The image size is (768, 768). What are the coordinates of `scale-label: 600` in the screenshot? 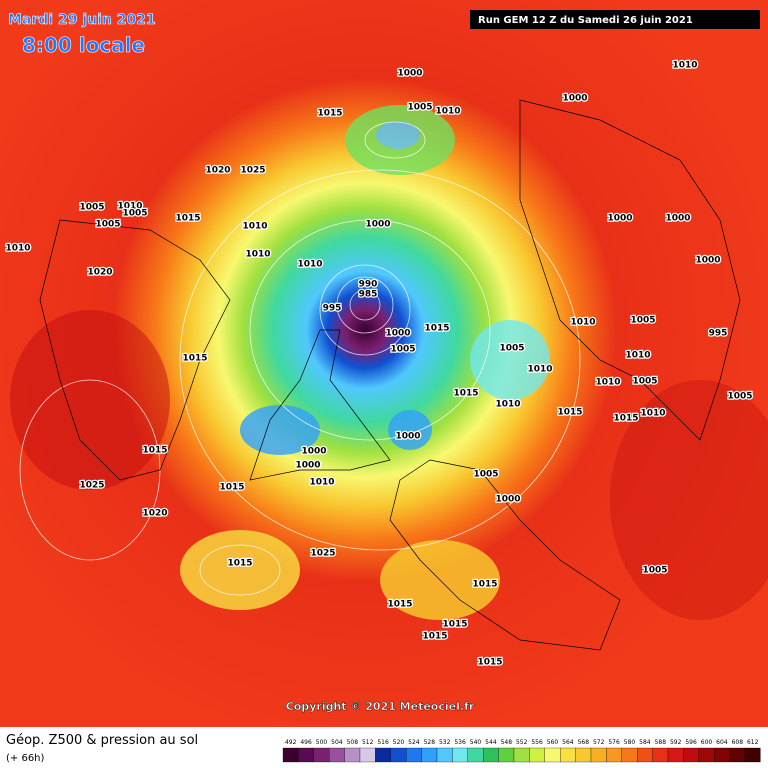 It's located at (707, 742).